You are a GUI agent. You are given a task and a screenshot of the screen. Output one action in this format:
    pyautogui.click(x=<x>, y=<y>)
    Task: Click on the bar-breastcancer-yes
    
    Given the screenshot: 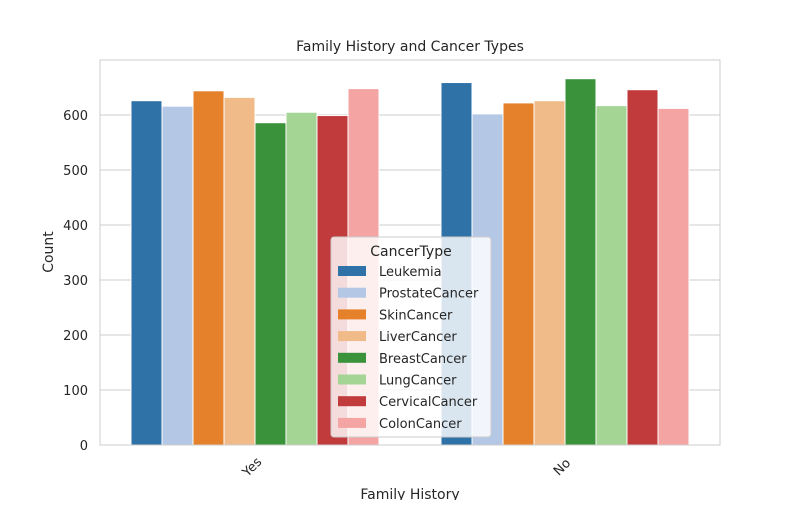 What is the action you would take?
    pyautogui.click(x=270, y=284)
    